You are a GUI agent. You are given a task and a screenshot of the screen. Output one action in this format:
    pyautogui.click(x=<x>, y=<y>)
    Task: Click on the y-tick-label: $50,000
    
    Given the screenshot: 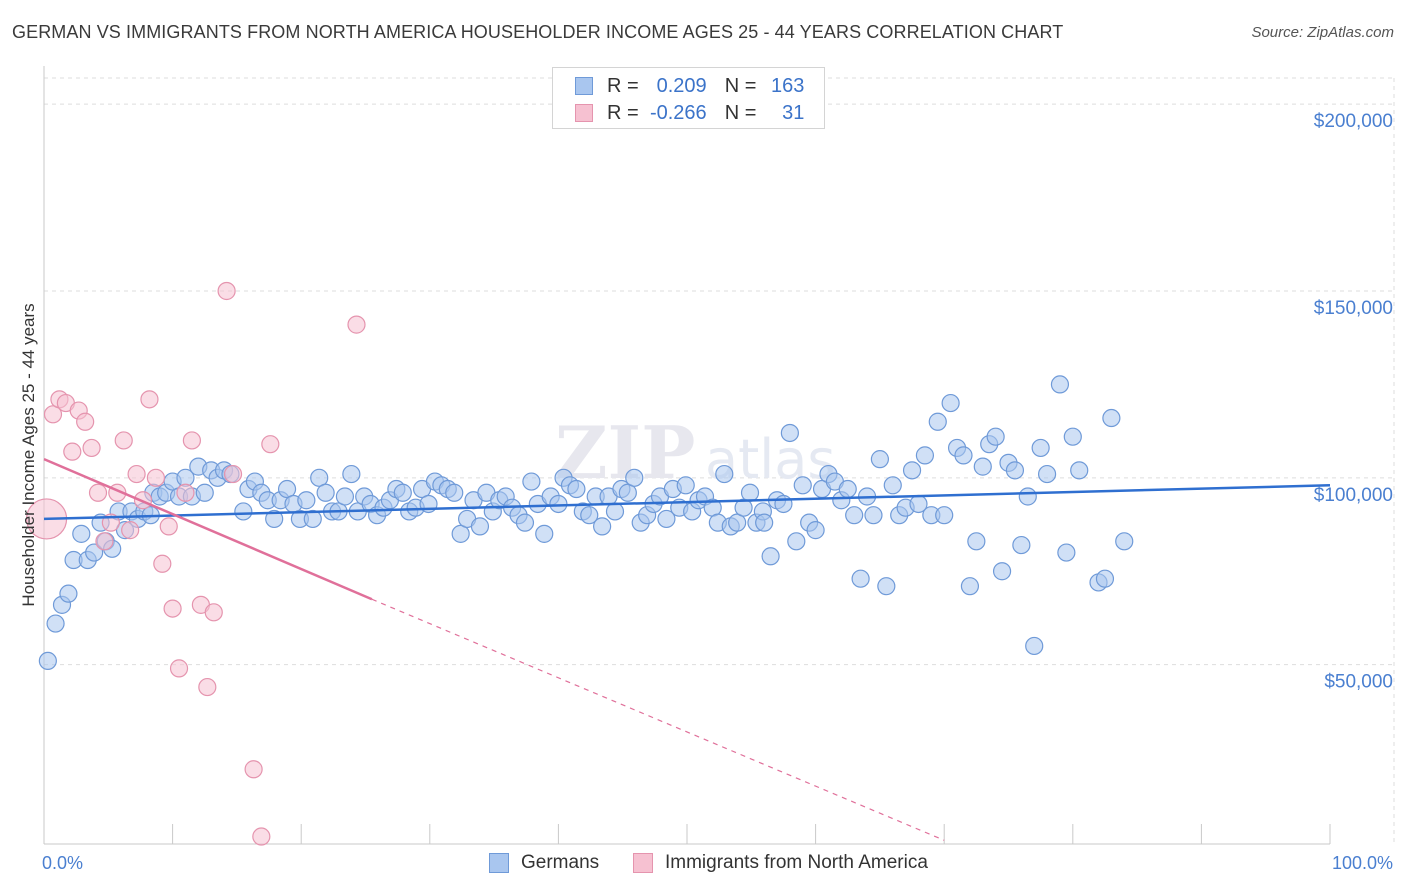 What is the action you would take?
    pyautogui.click(x=1358, y=682)
    